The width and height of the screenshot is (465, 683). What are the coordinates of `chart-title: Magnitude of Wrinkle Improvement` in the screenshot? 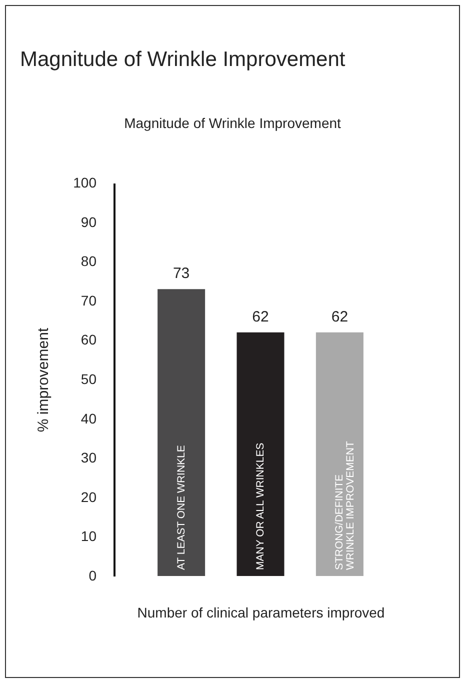 It's located at (183, 60).